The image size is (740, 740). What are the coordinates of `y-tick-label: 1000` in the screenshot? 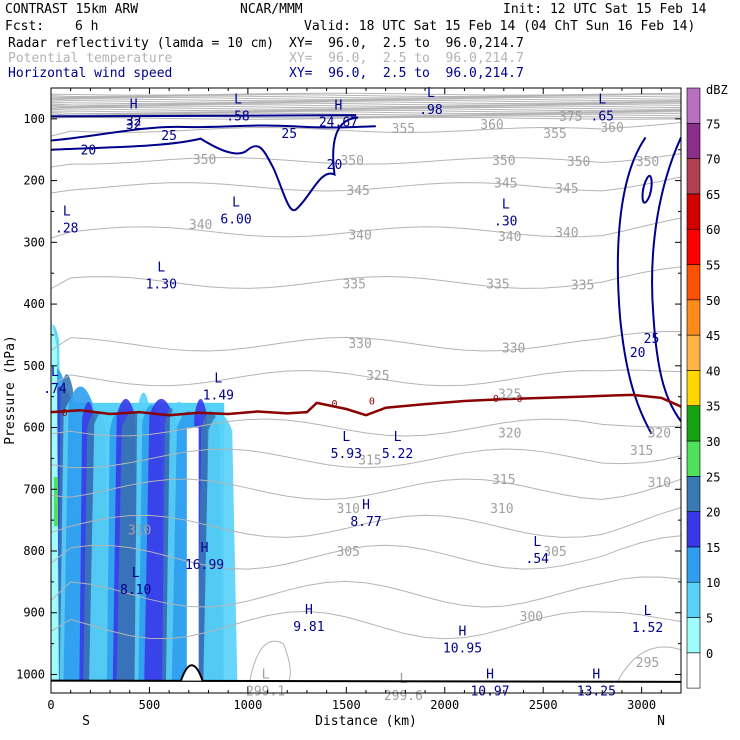 It's located at (30, 674).